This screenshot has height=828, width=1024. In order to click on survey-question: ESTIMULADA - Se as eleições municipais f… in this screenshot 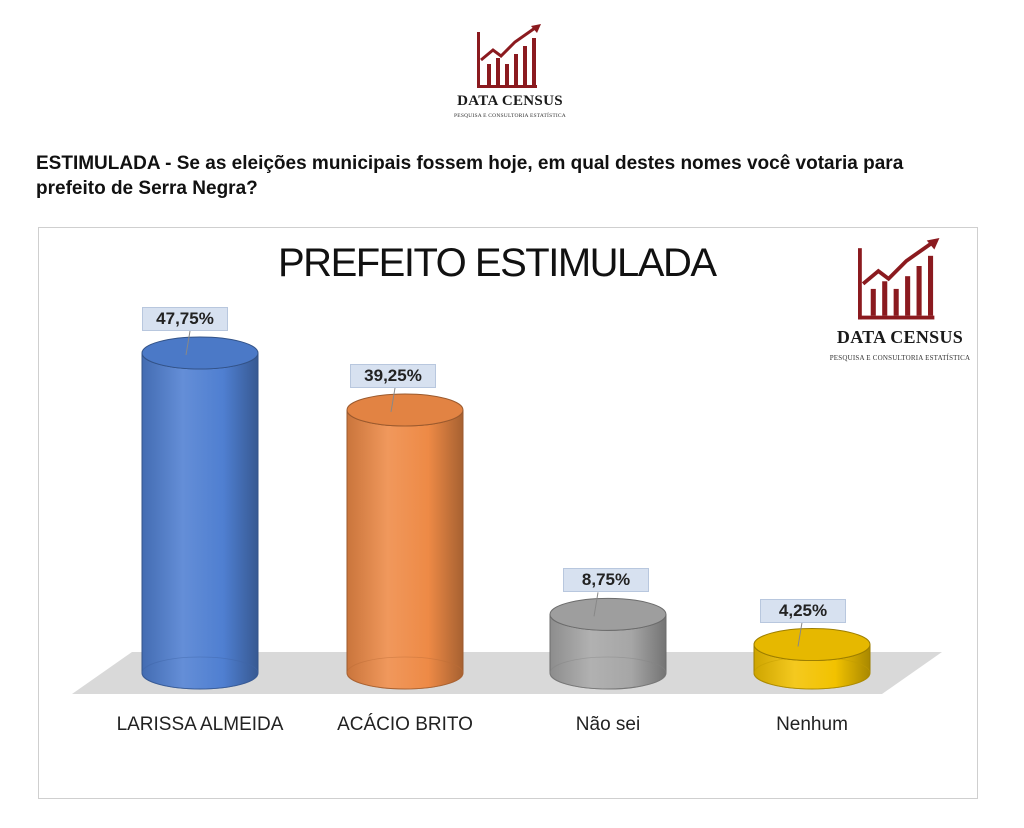, I will do `click(470, 176)`.